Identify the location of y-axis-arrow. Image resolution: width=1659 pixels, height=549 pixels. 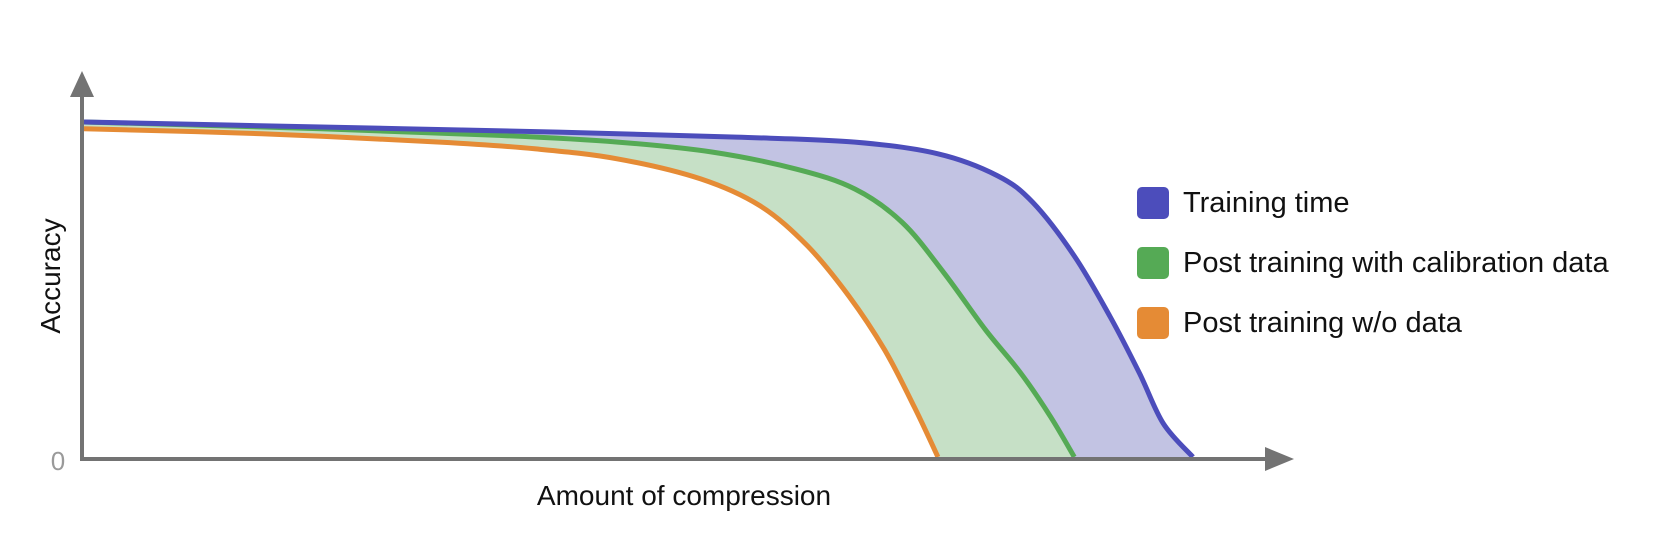
(82, 84).